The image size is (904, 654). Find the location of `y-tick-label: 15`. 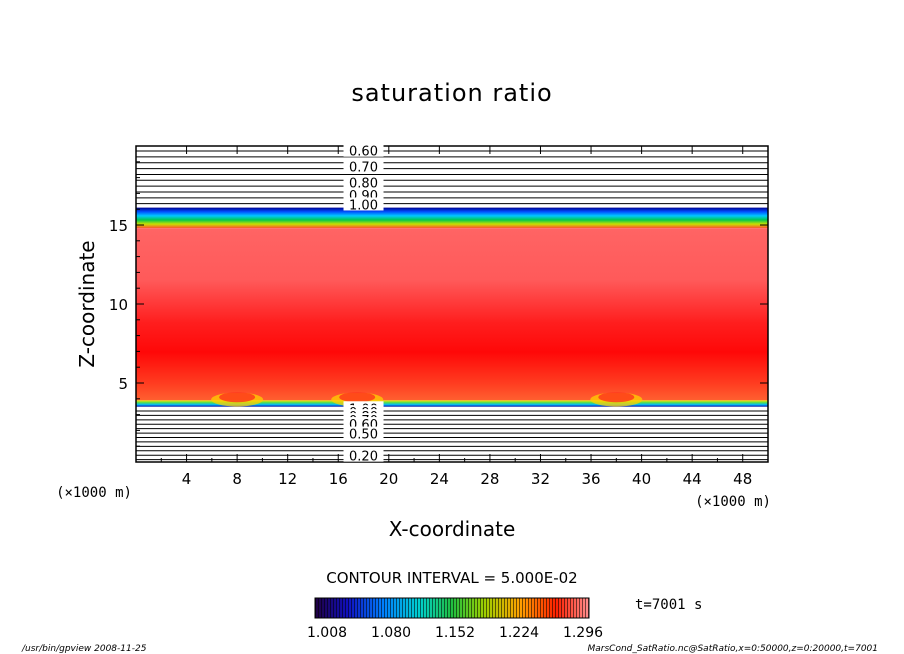

y-tick-label: 15 is located at coordinates (118, 226).